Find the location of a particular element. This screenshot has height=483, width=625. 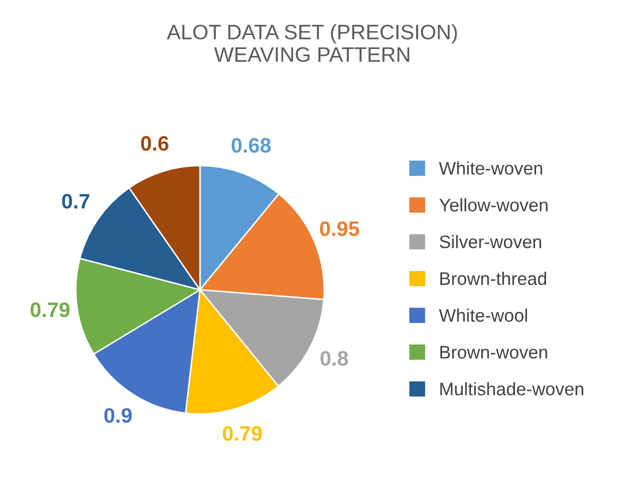

legend-label: Silver-woven is located at coordinates (491, 241).